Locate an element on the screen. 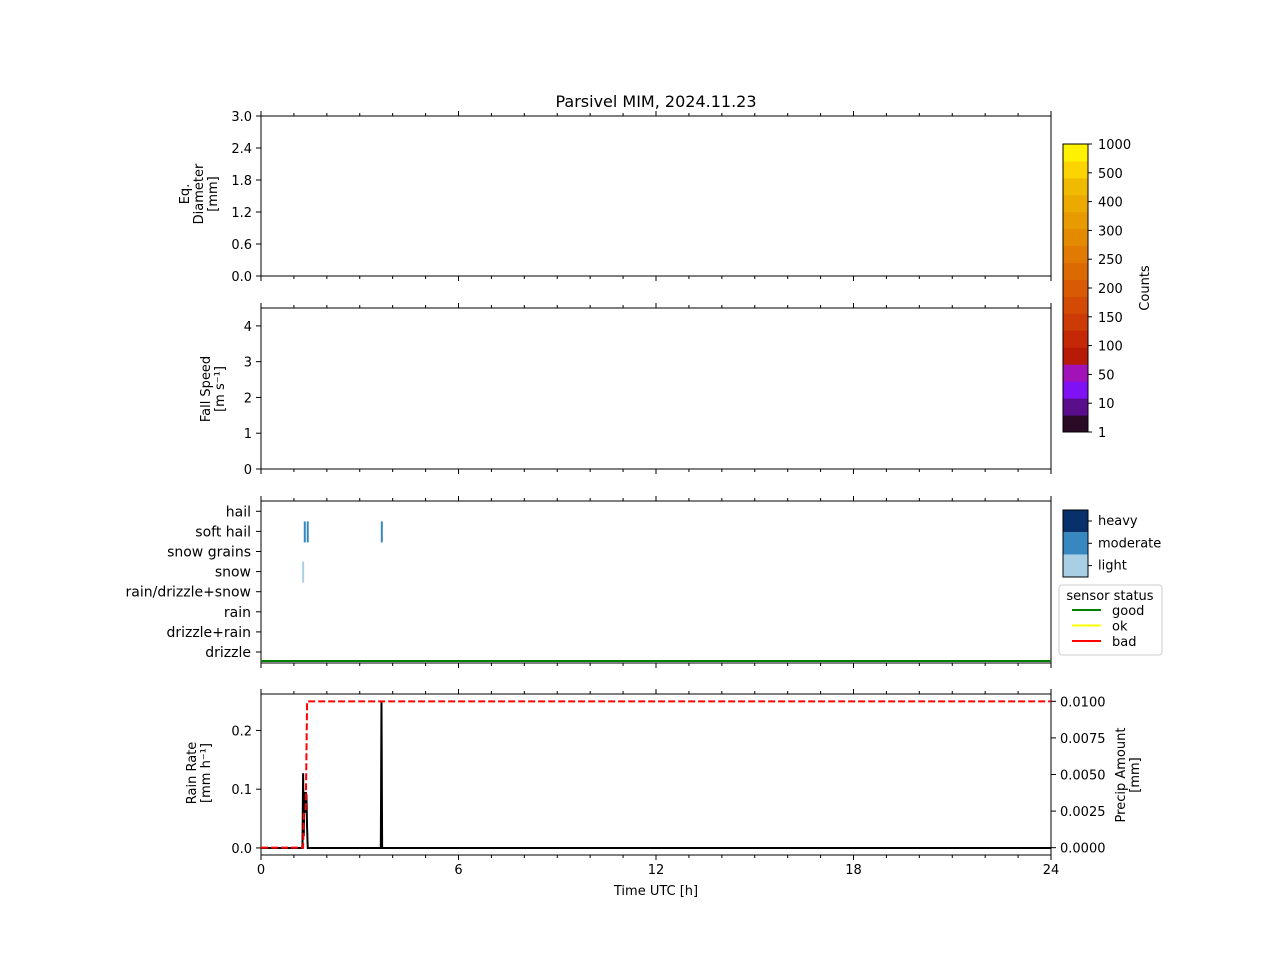 The height and width of the screenshot is (960, 1280). category-label: rain is located at coordinates (237, 613).